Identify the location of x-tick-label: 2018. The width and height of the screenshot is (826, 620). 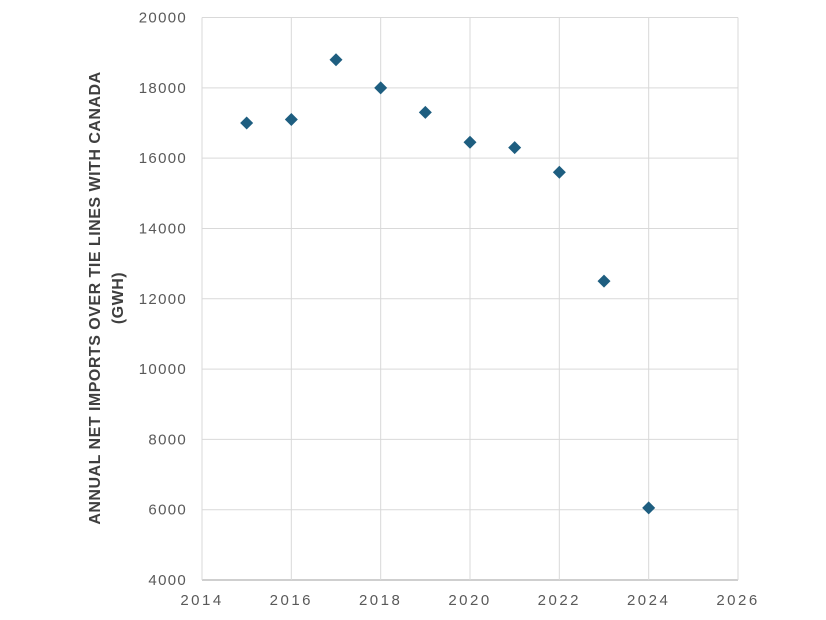
(380, 600).